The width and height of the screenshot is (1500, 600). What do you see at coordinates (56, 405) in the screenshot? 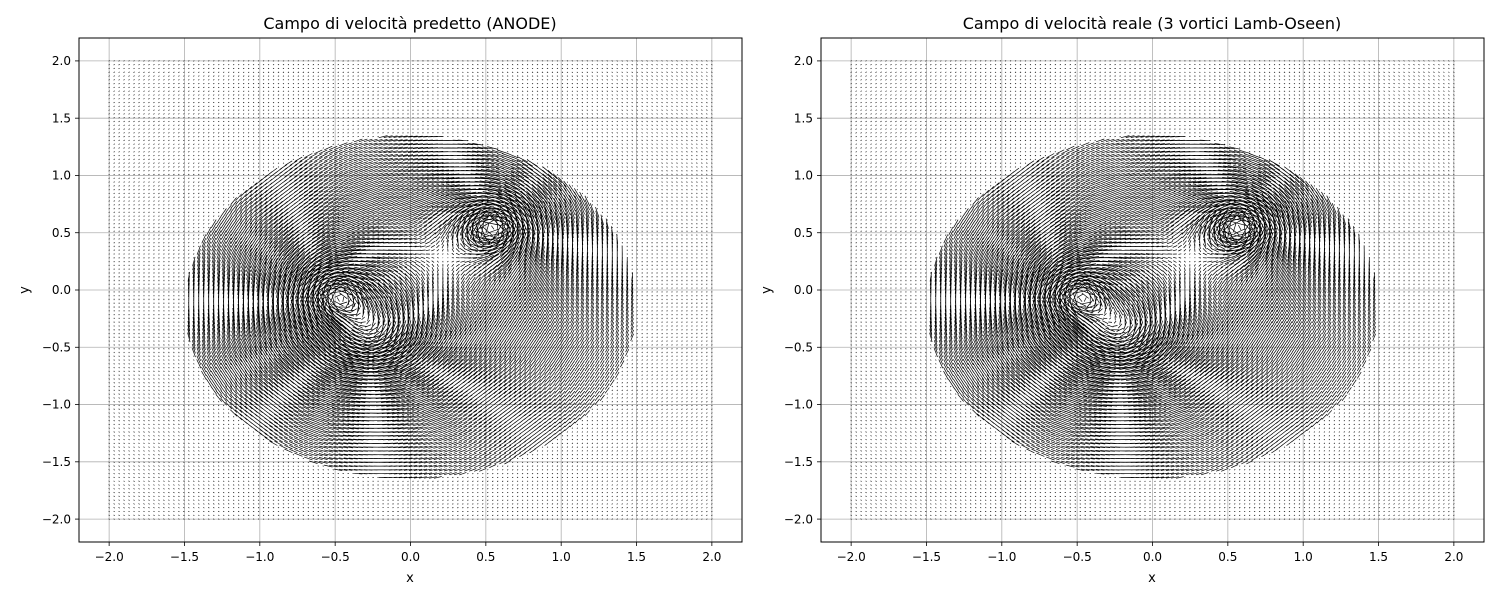
I see `left-y-tick-label: −1.0` at bounding box center [56, 405].